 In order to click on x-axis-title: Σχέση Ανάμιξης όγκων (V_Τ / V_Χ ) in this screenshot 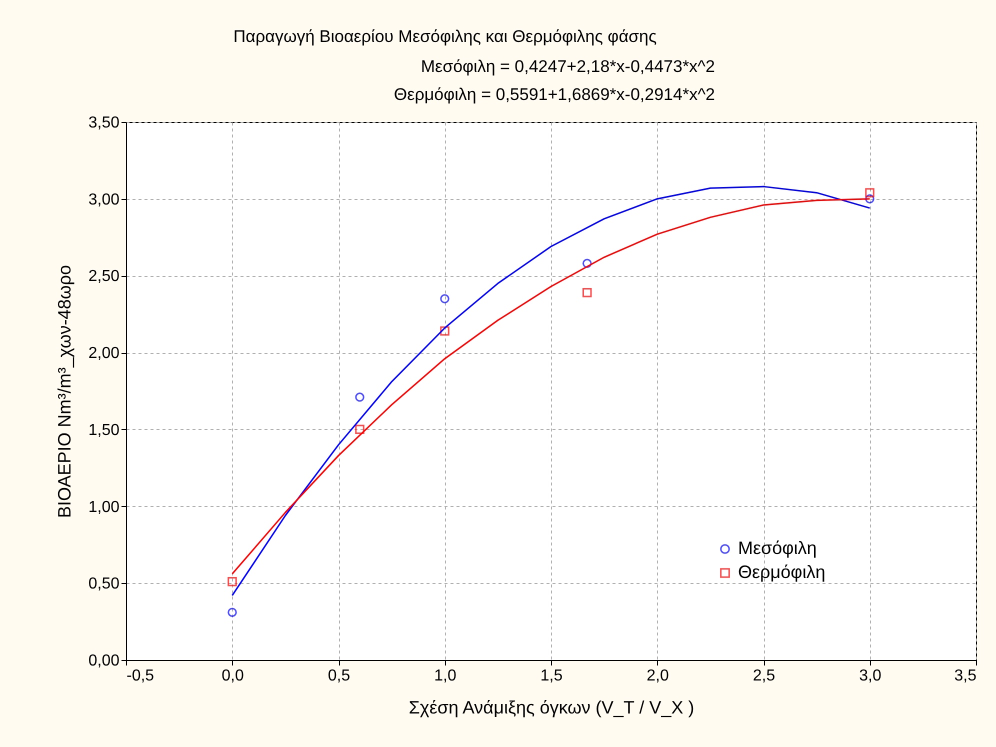, I will do `click(551, 708)`.